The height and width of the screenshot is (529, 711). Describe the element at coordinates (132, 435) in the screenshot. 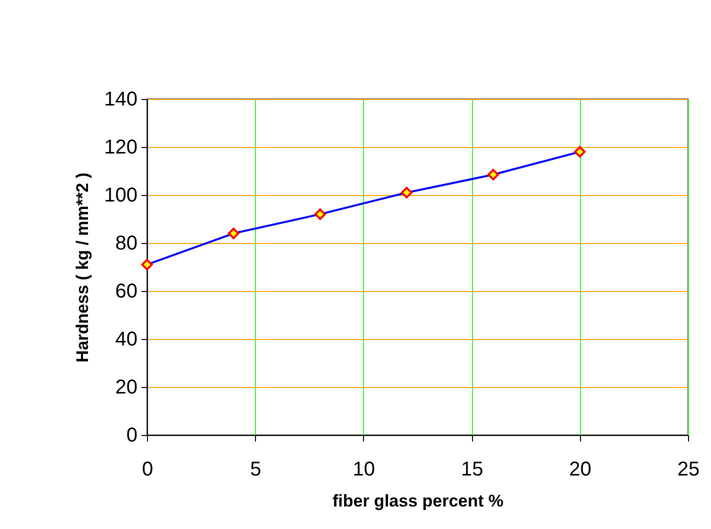

I see `y-tick-label: 0` at that location.